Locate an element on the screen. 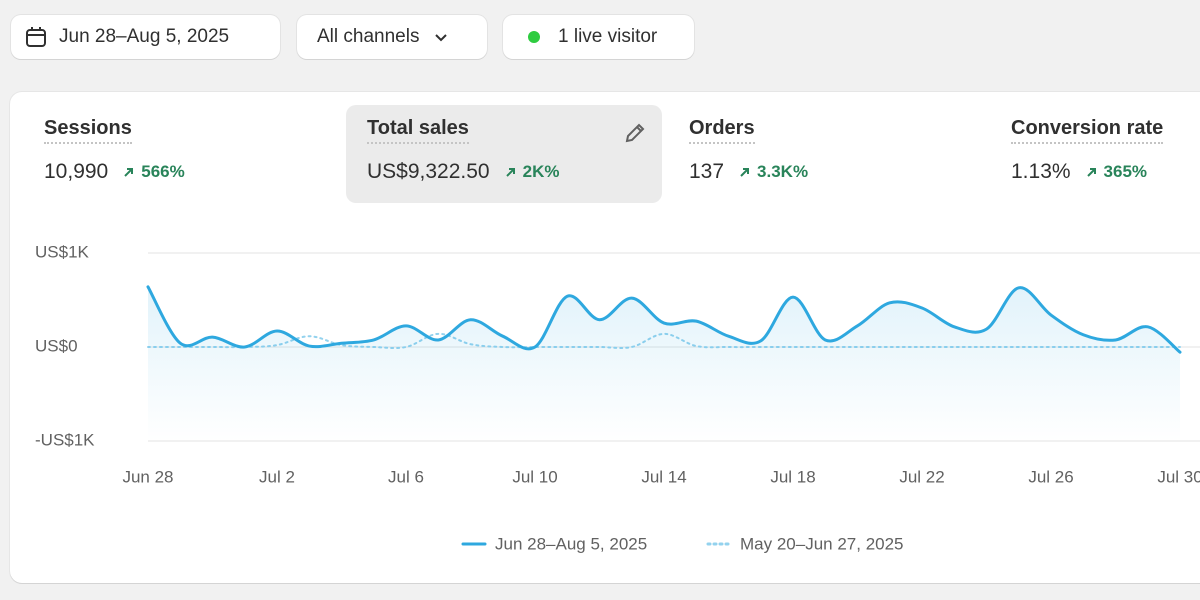 This screenshot has height=600, width=1200. date-range-button: Jun 28–Aug 5, 2025 is located at coordinates (145, 37).